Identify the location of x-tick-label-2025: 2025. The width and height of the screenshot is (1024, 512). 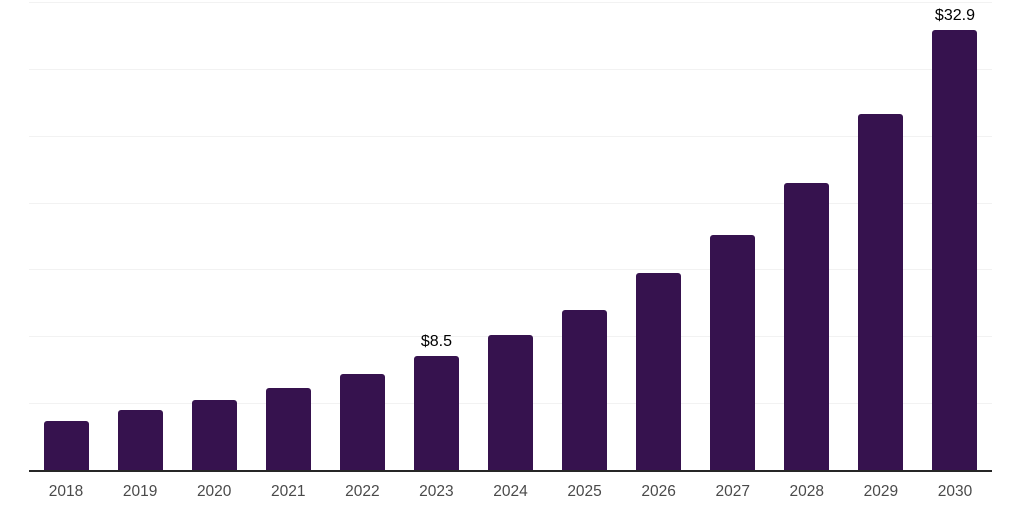
(584, 491).